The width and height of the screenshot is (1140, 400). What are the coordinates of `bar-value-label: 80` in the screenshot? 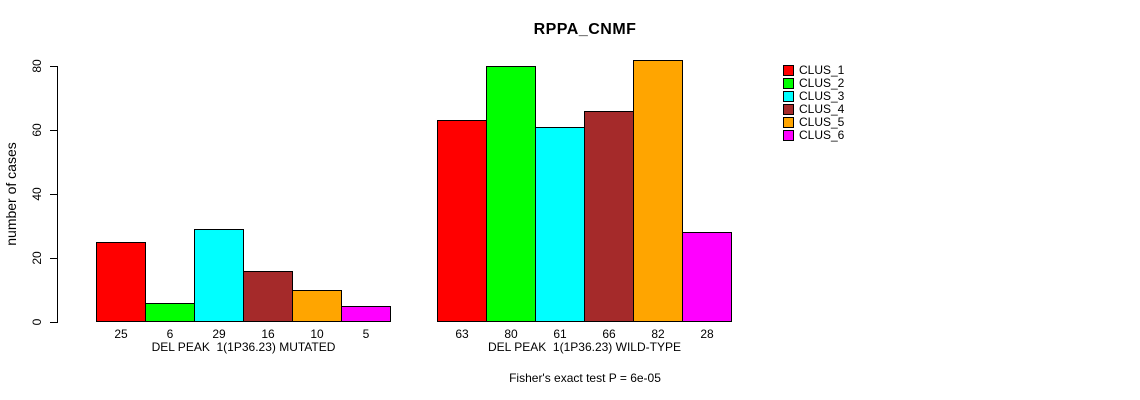 It's located at (511, 334).